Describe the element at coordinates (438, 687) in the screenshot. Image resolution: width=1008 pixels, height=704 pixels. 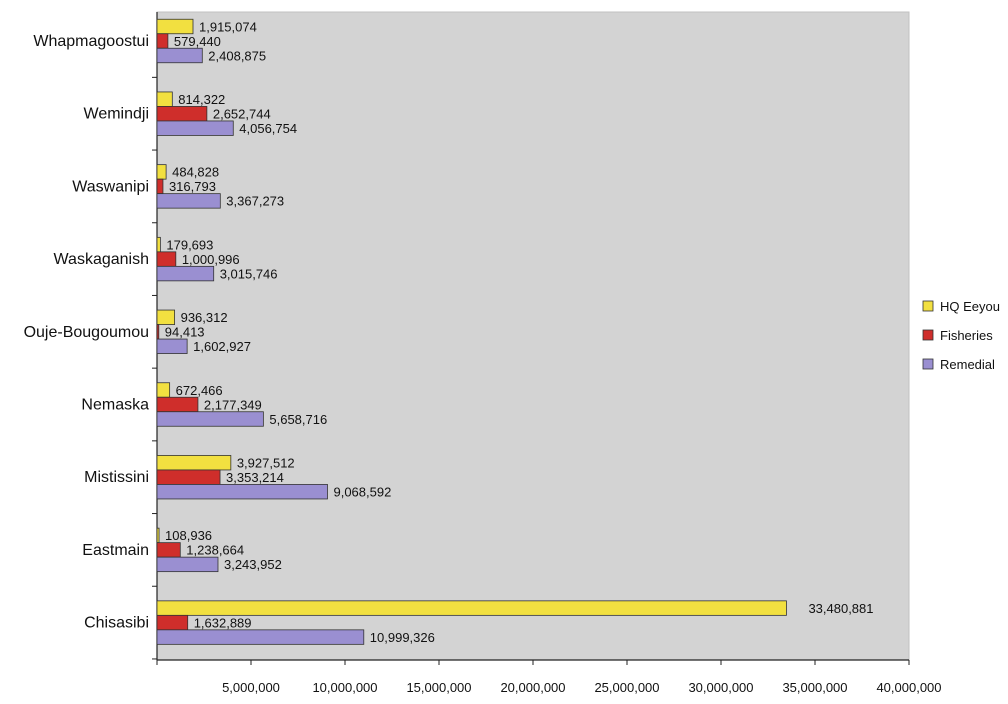
I see `x-tick-label: 15,000,000` at that location.